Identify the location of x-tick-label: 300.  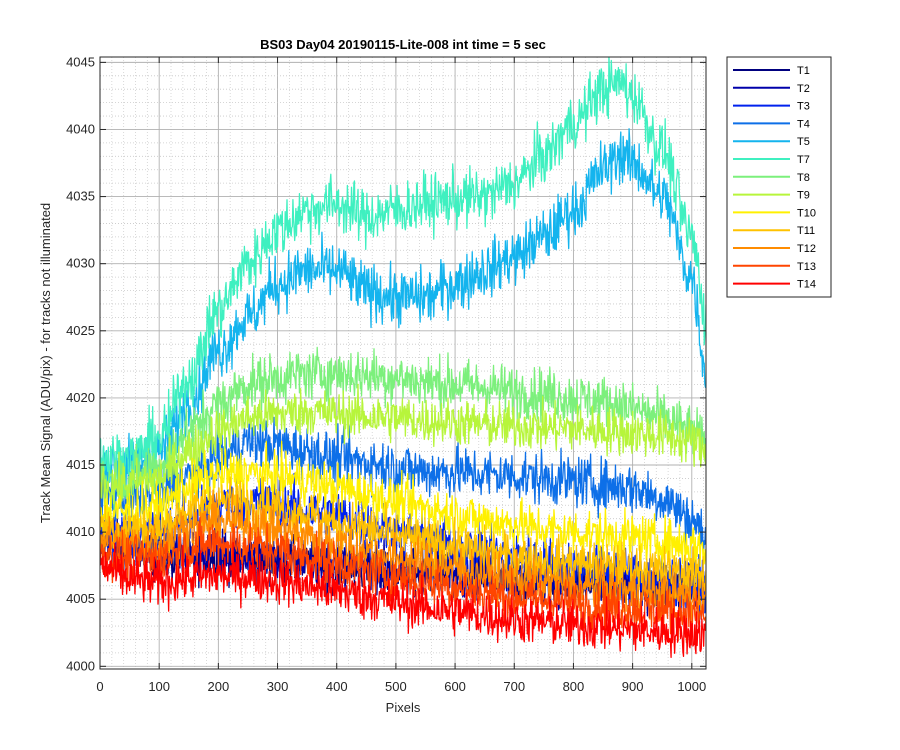
(278, 686).